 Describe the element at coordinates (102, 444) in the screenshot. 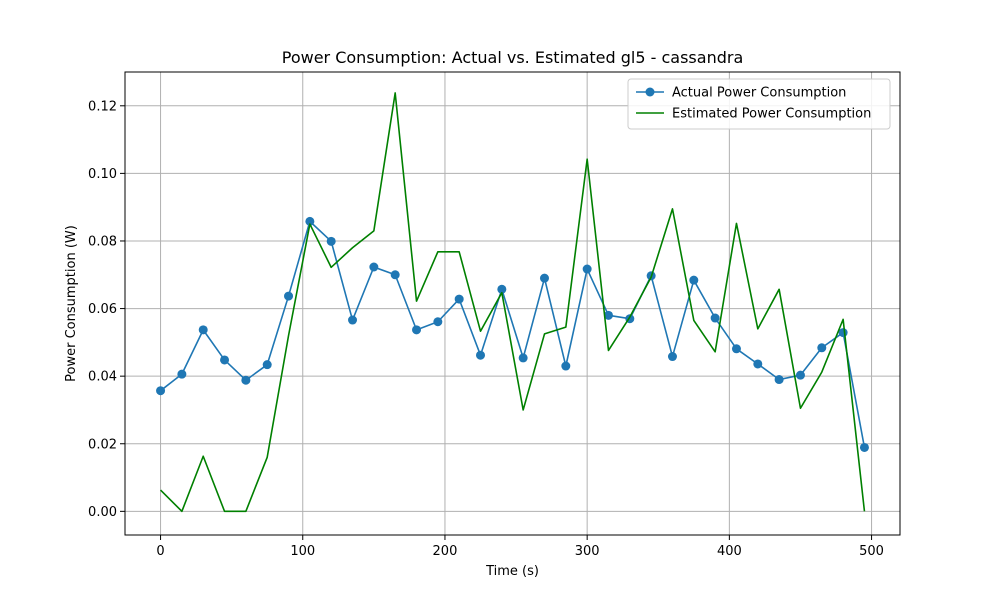

I see `y-tick-label: 0.02` at that location.